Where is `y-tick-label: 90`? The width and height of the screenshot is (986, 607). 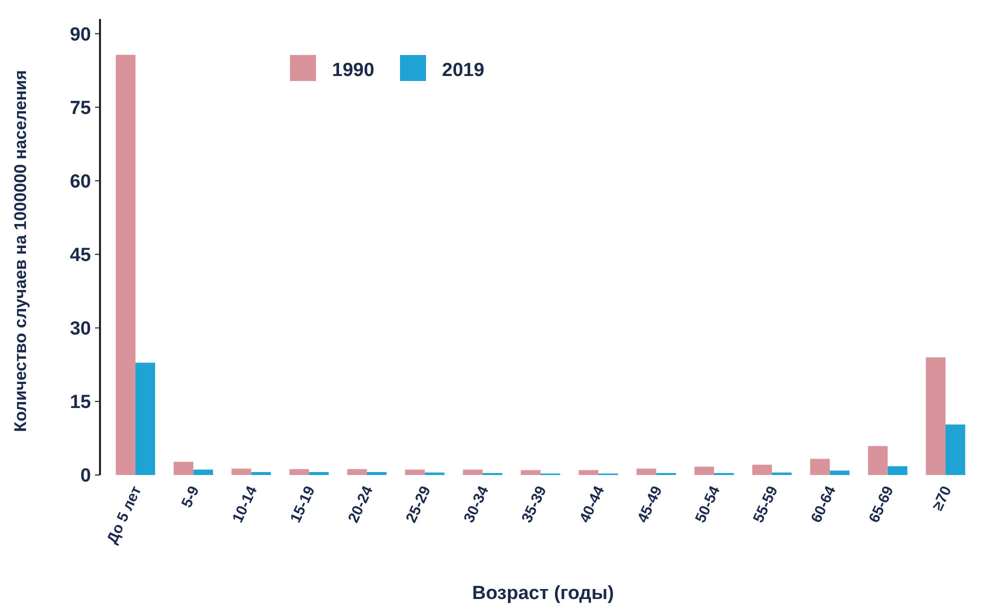
y-tick-label: 90 is located at coordinates (80, 35).